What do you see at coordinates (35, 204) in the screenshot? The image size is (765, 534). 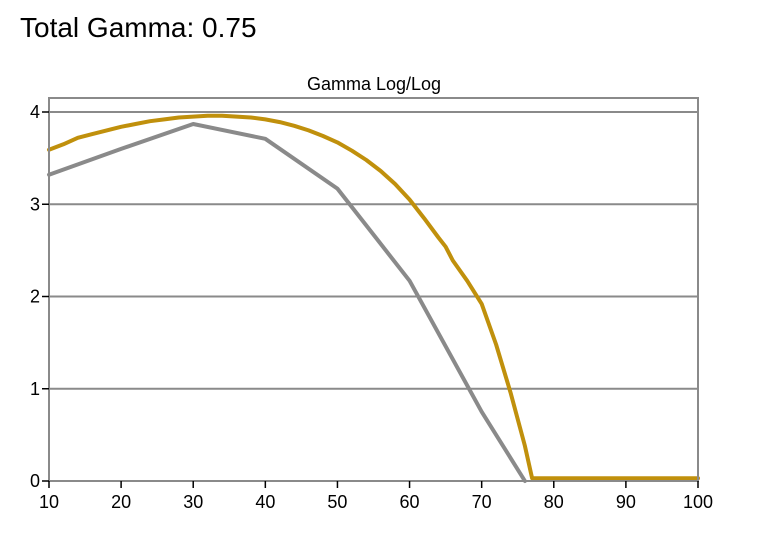 I see `y-tick-label: 3` at bounding box center [35, 204].